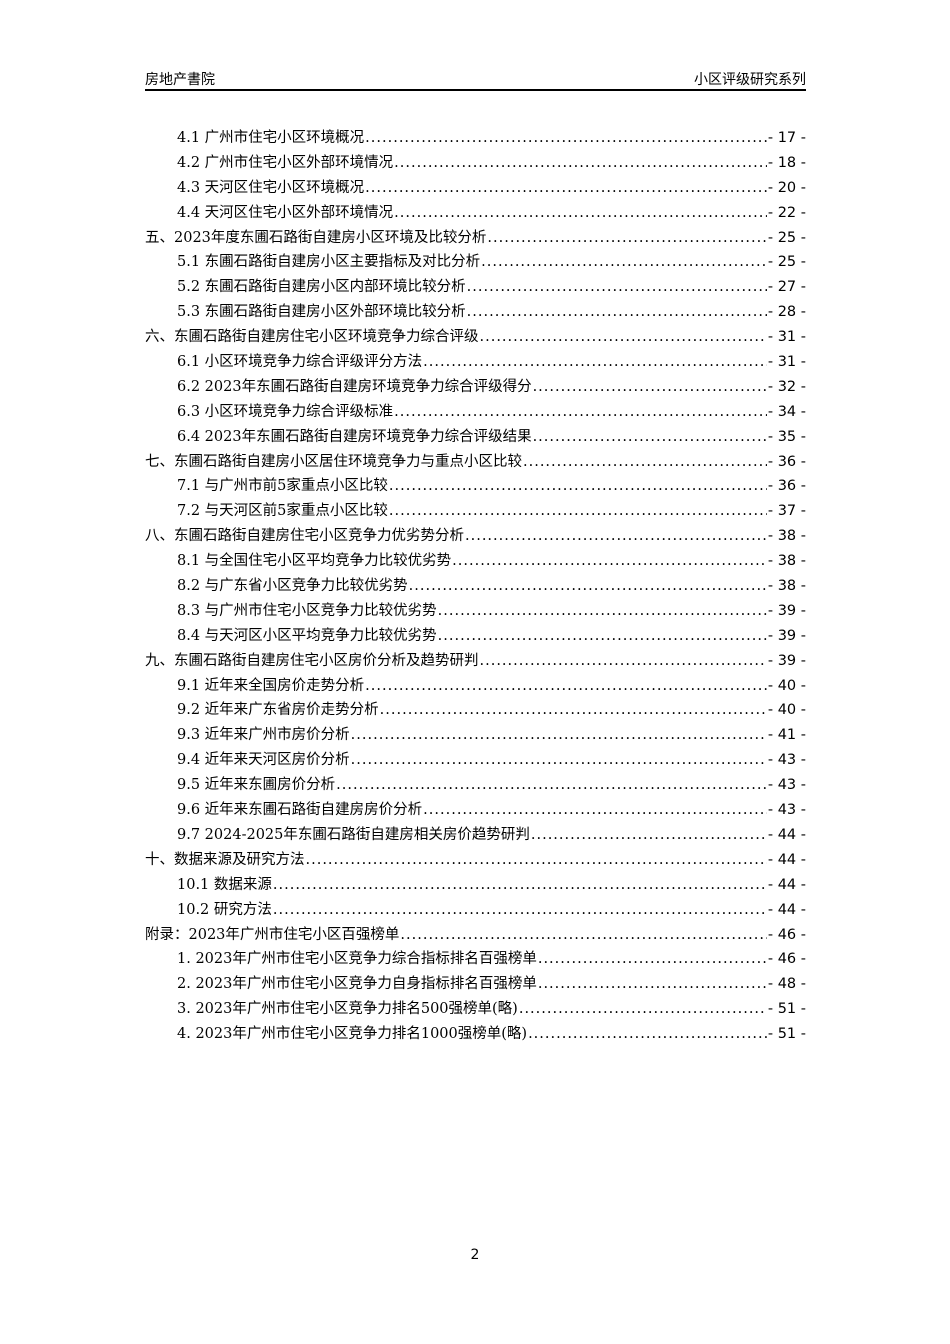  I want to click on toc-entry-page: - 38 -, so click(786, 586).